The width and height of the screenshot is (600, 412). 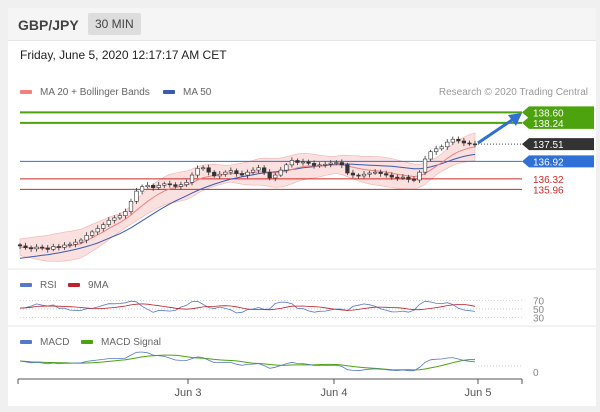 I want to click on legend-macd-signal: MACD Signal, so click(x=121, y=342).